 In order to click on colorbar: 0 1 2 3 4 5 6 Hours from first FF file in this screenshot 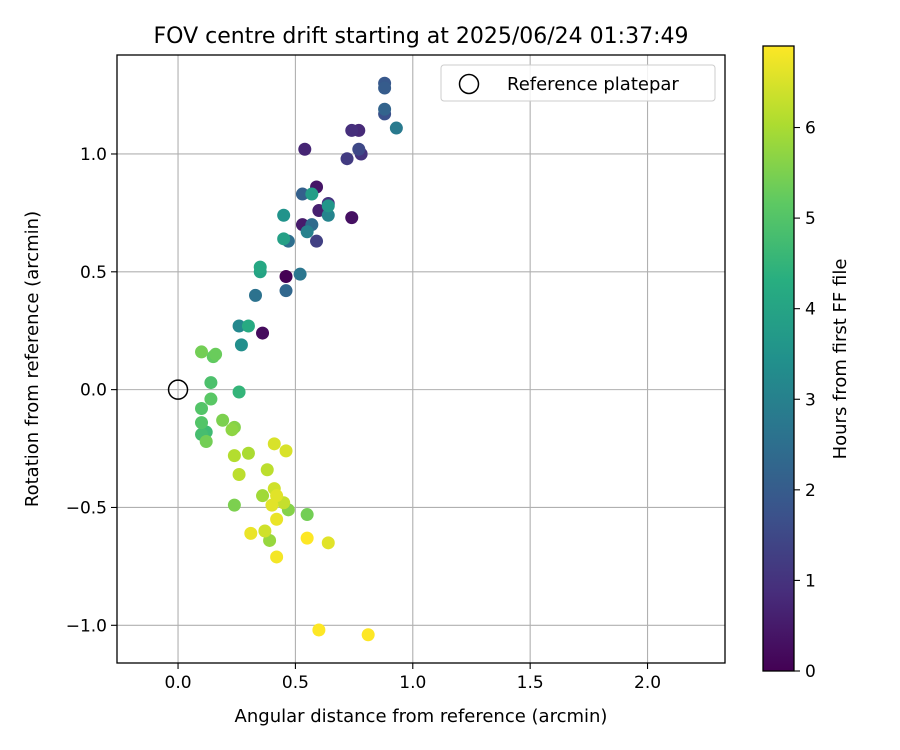, I will do `click(806, 363)`.